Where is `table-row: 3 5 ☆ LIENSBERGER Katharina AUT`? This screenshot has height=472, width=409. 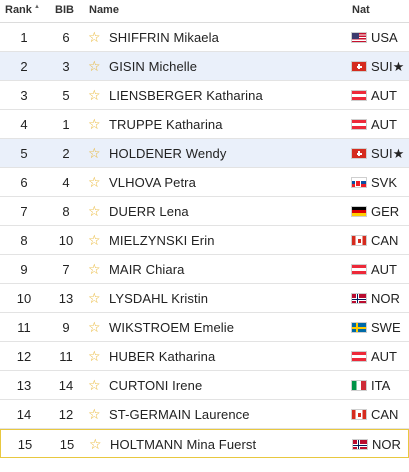
table-row: 3 5 ☆ LIENSBERGER Katharina AUT is located at coordinates (204, 95).